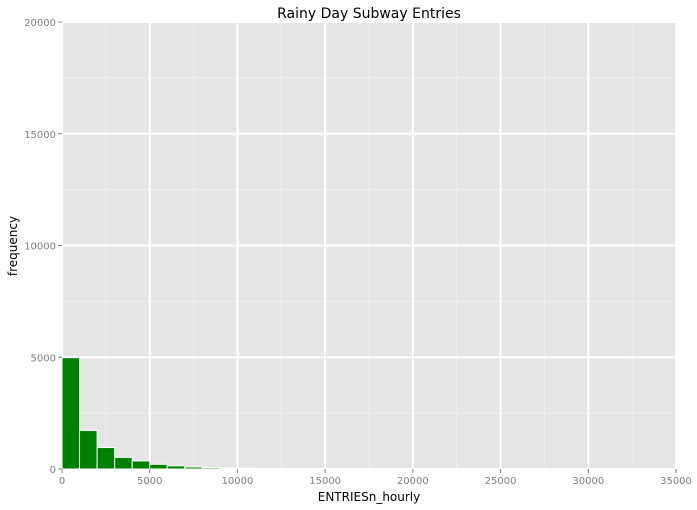  I want to click on histogram-bars, so click(158, 413).